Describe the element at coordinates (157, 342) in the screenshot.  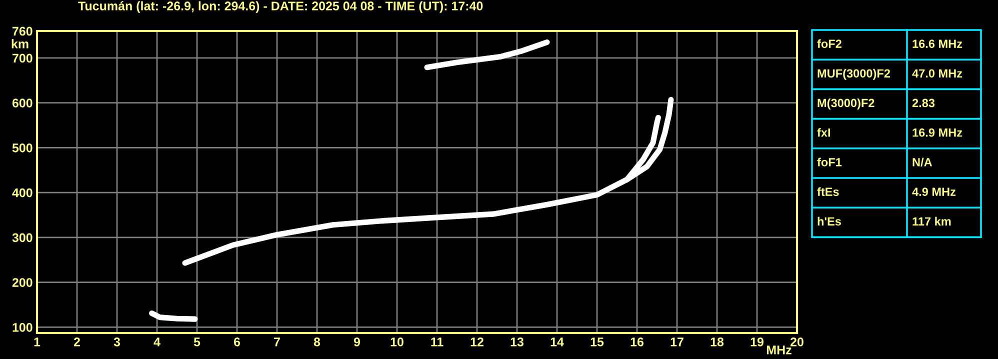
I see `x-tick-label: 4` at that location.